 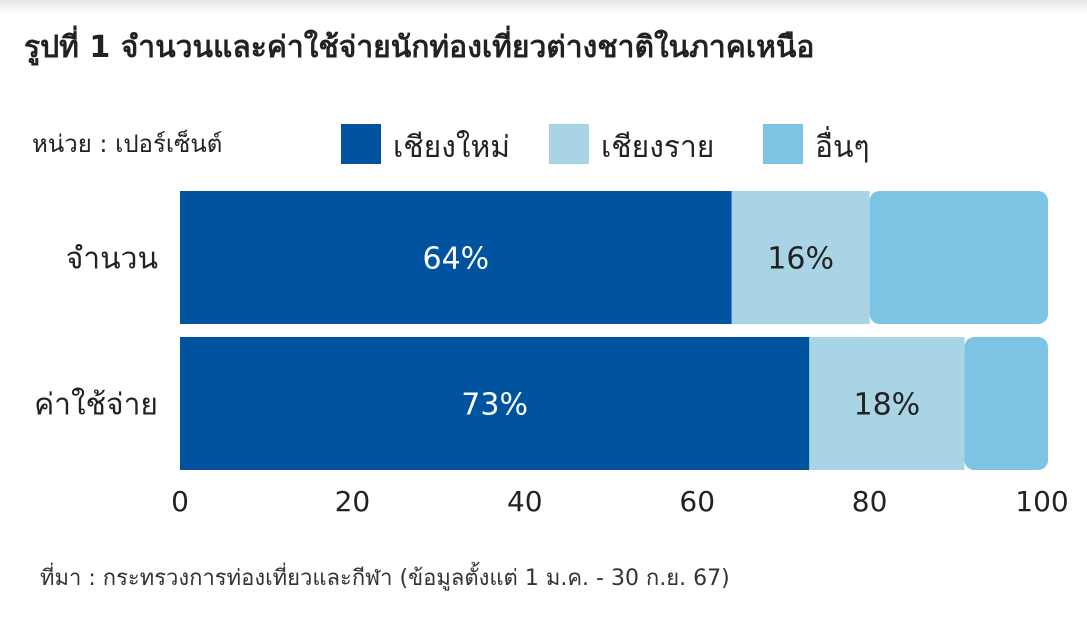 I want to click on data-label: 73%, so click(x=494, y=405).